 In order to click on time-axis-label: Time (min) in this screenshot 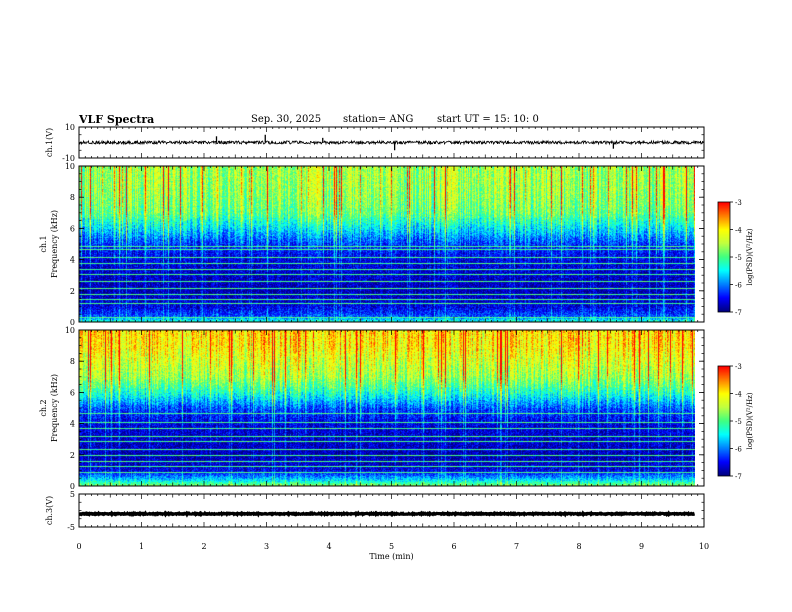, I will do `click(391, 556)`.